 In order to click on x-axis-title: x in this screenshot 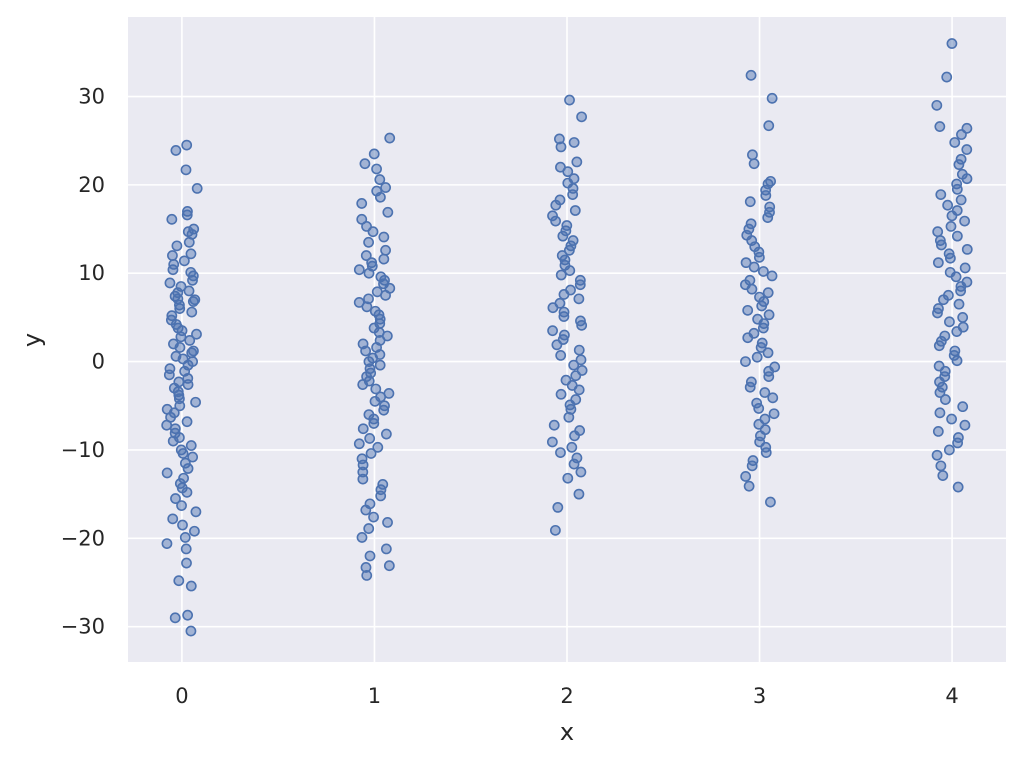, I will do `click(567, 732)`.